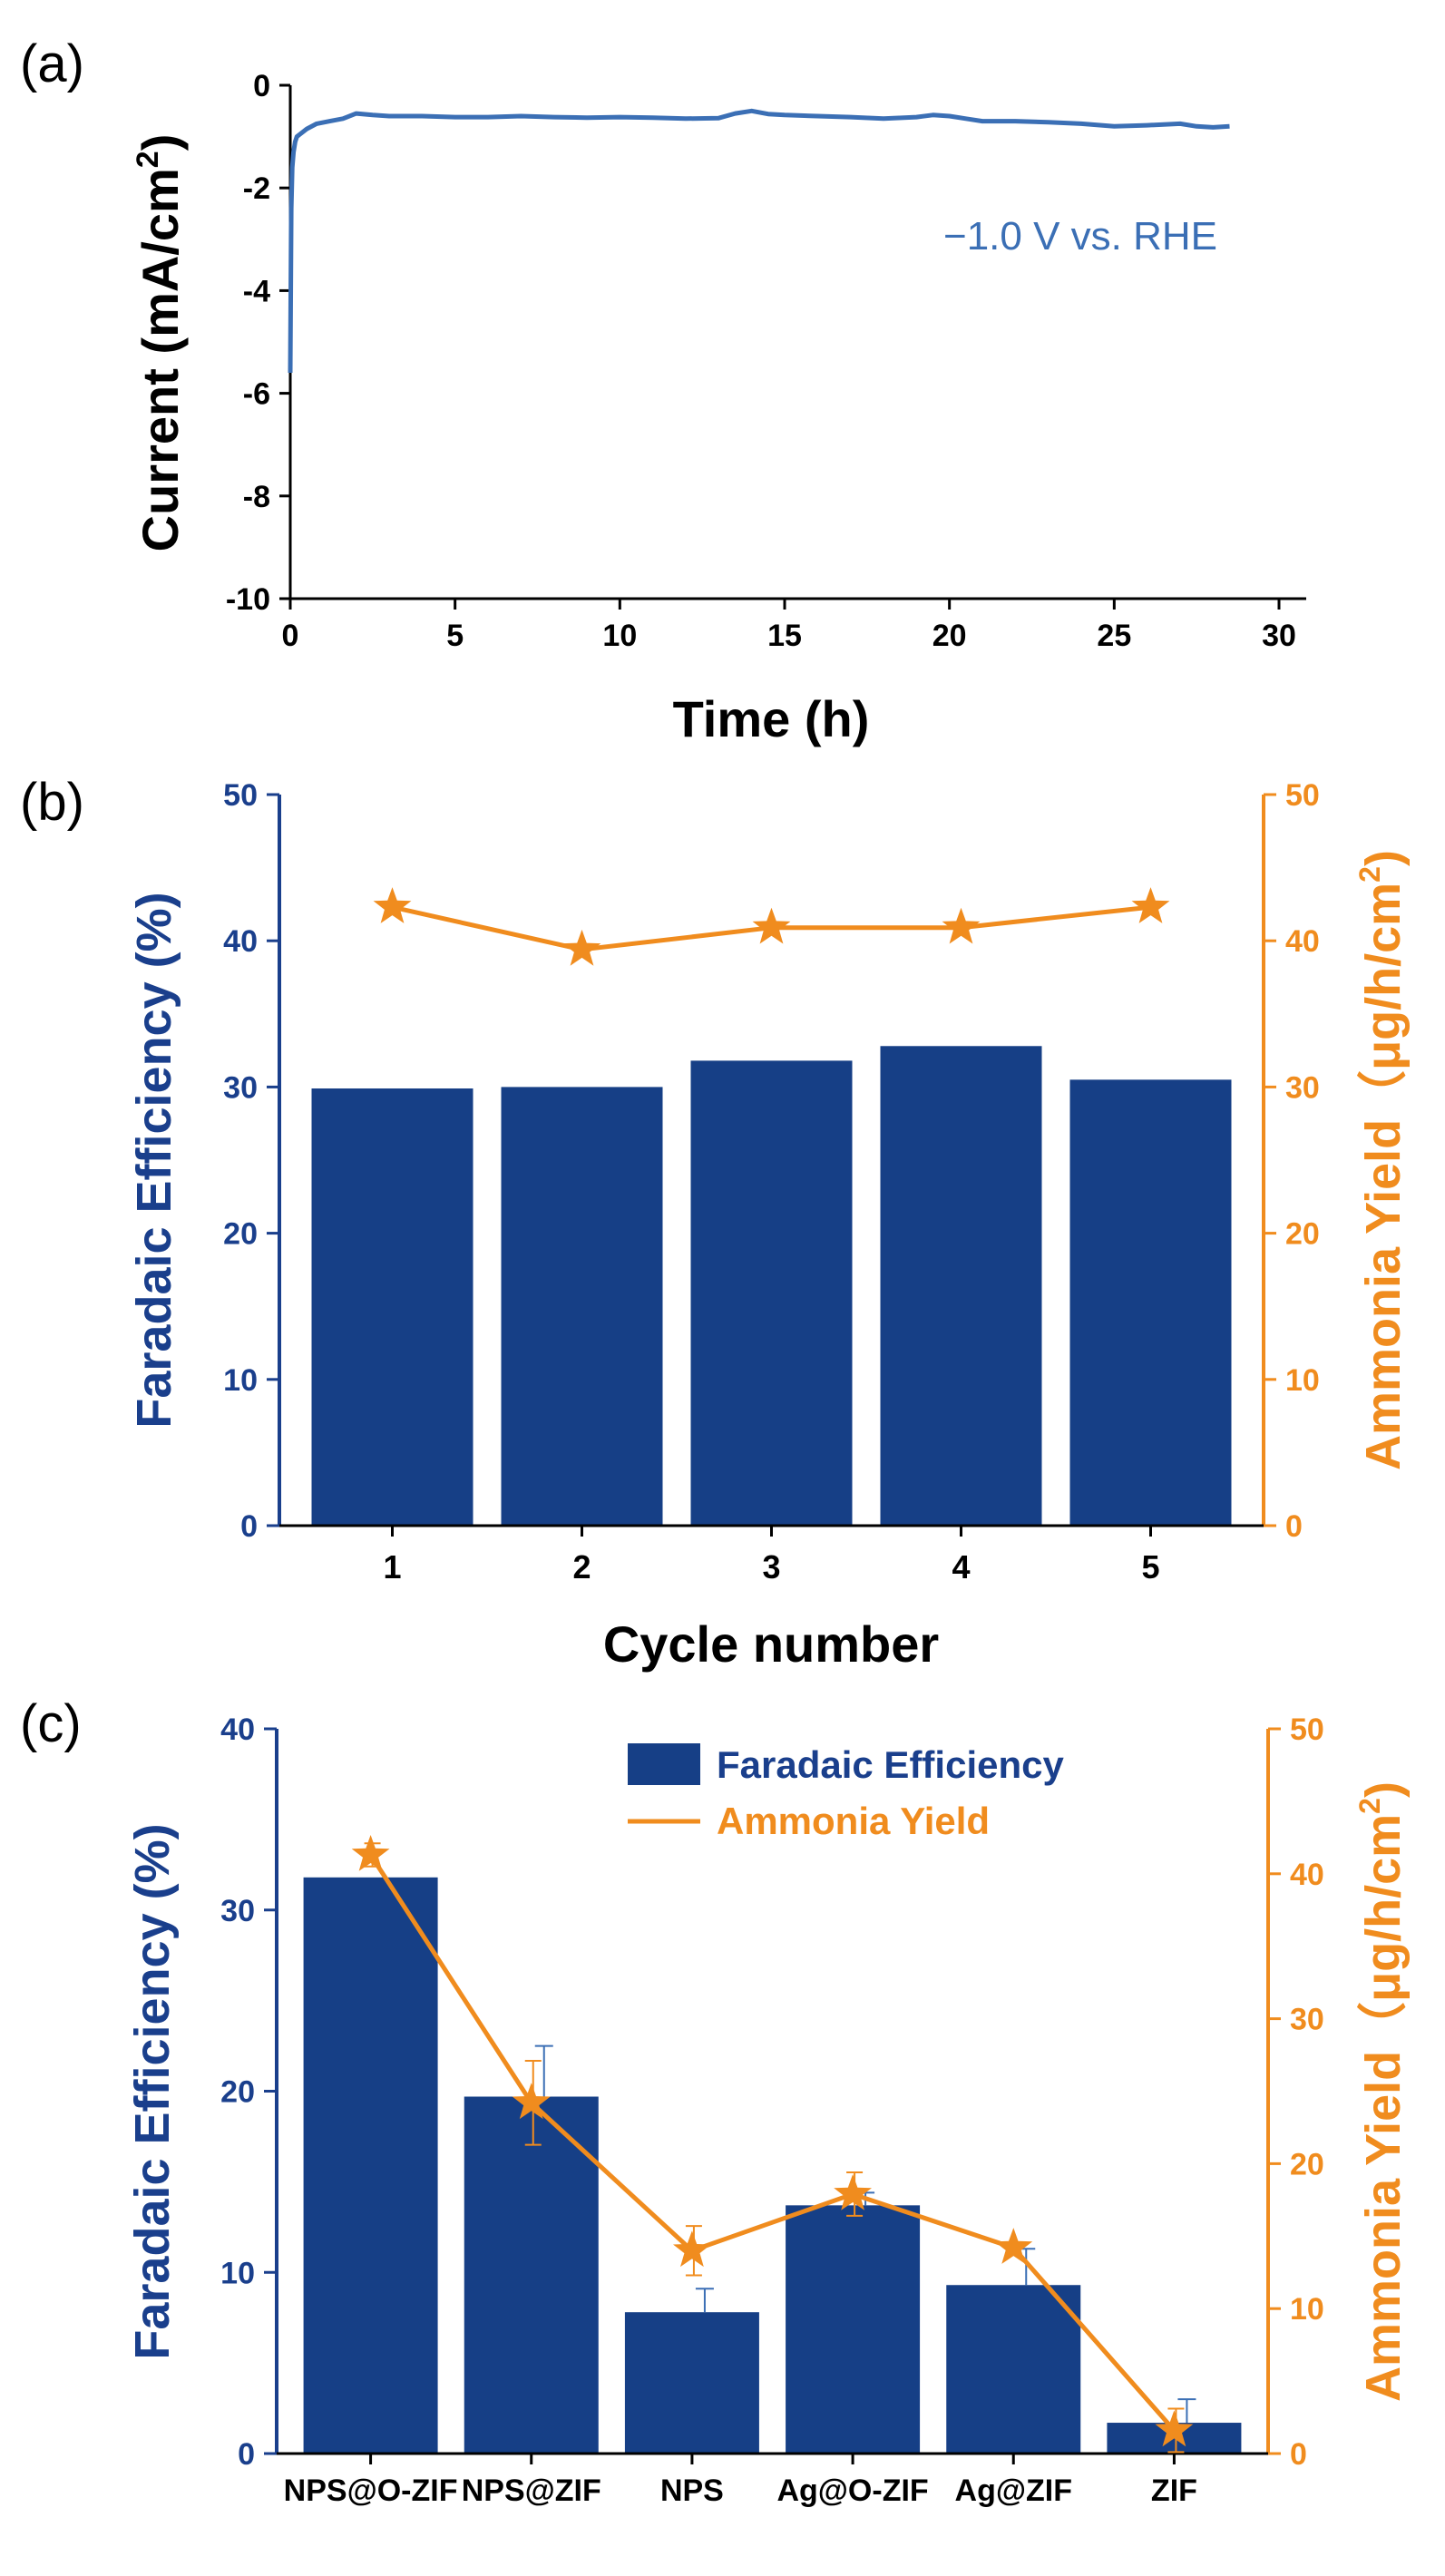 This screenshot has height=2576, width=1445. What do you see at coordinates (771, 1644) in the screenshot?
I see `panel-b-x-title: Cycle number` at bounding box center [771, 1644].